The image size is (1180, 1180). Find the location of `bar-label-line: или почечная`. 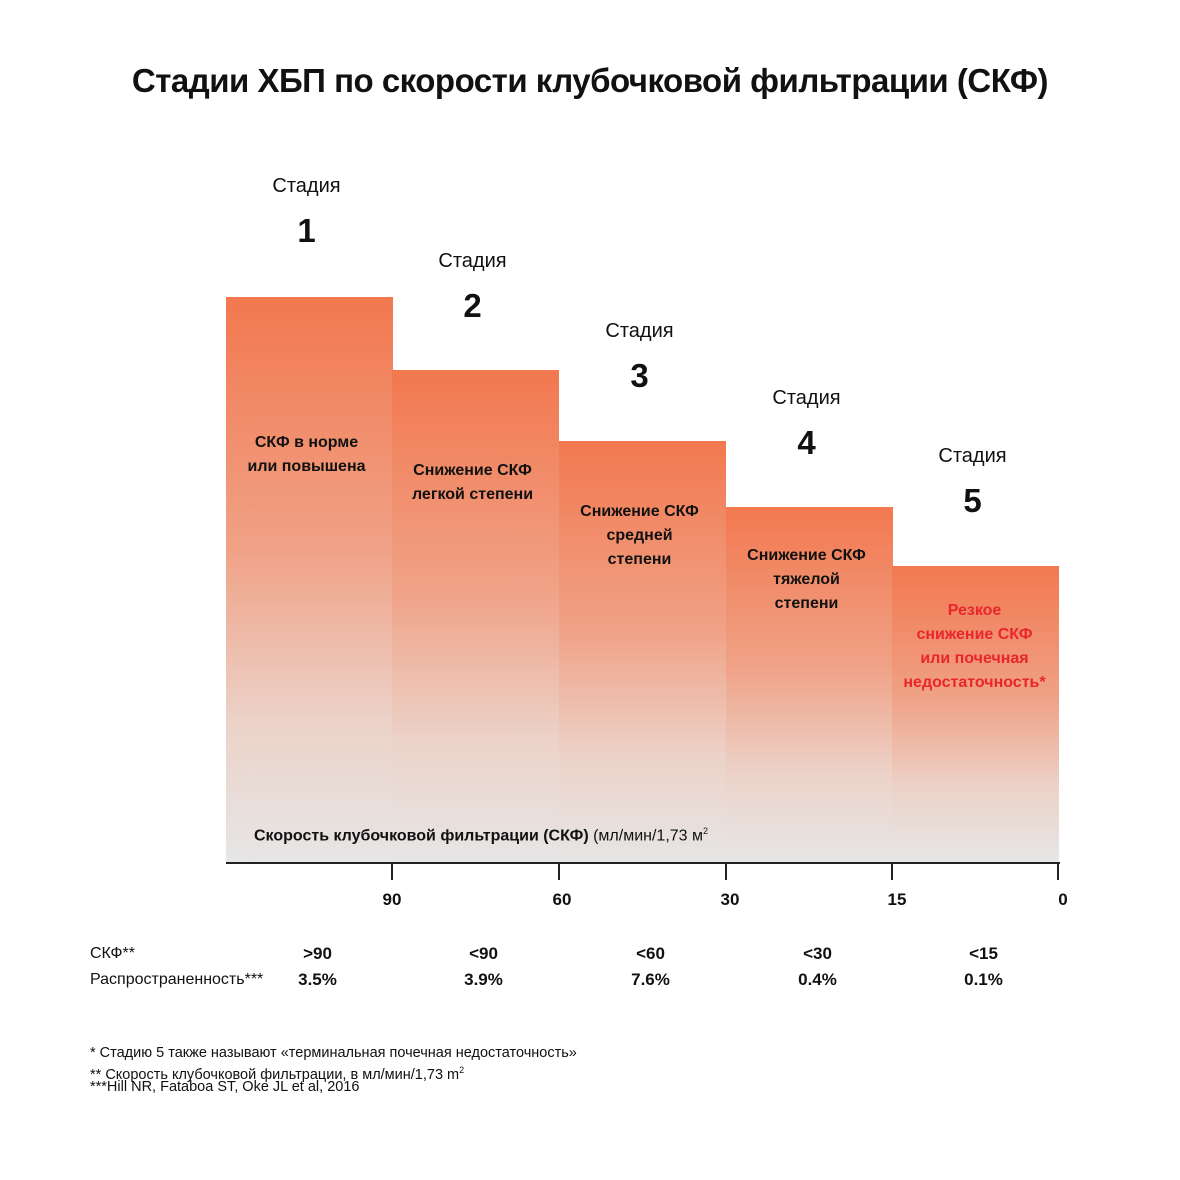

bar-label-line: или почечная is located at coordinates (974, 658).